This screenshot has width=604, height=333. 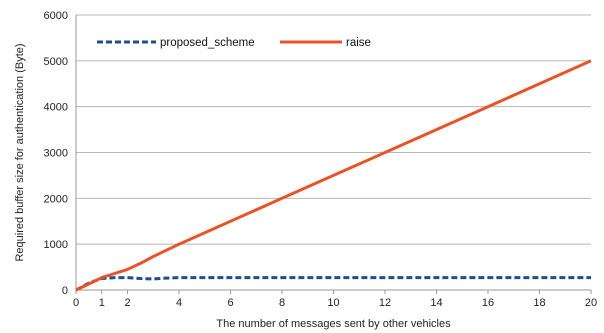 What do you see at coordinates (56, 62) in the screenshot?
I see `y-tick-label: 5000` at bounding box center [56, 62].